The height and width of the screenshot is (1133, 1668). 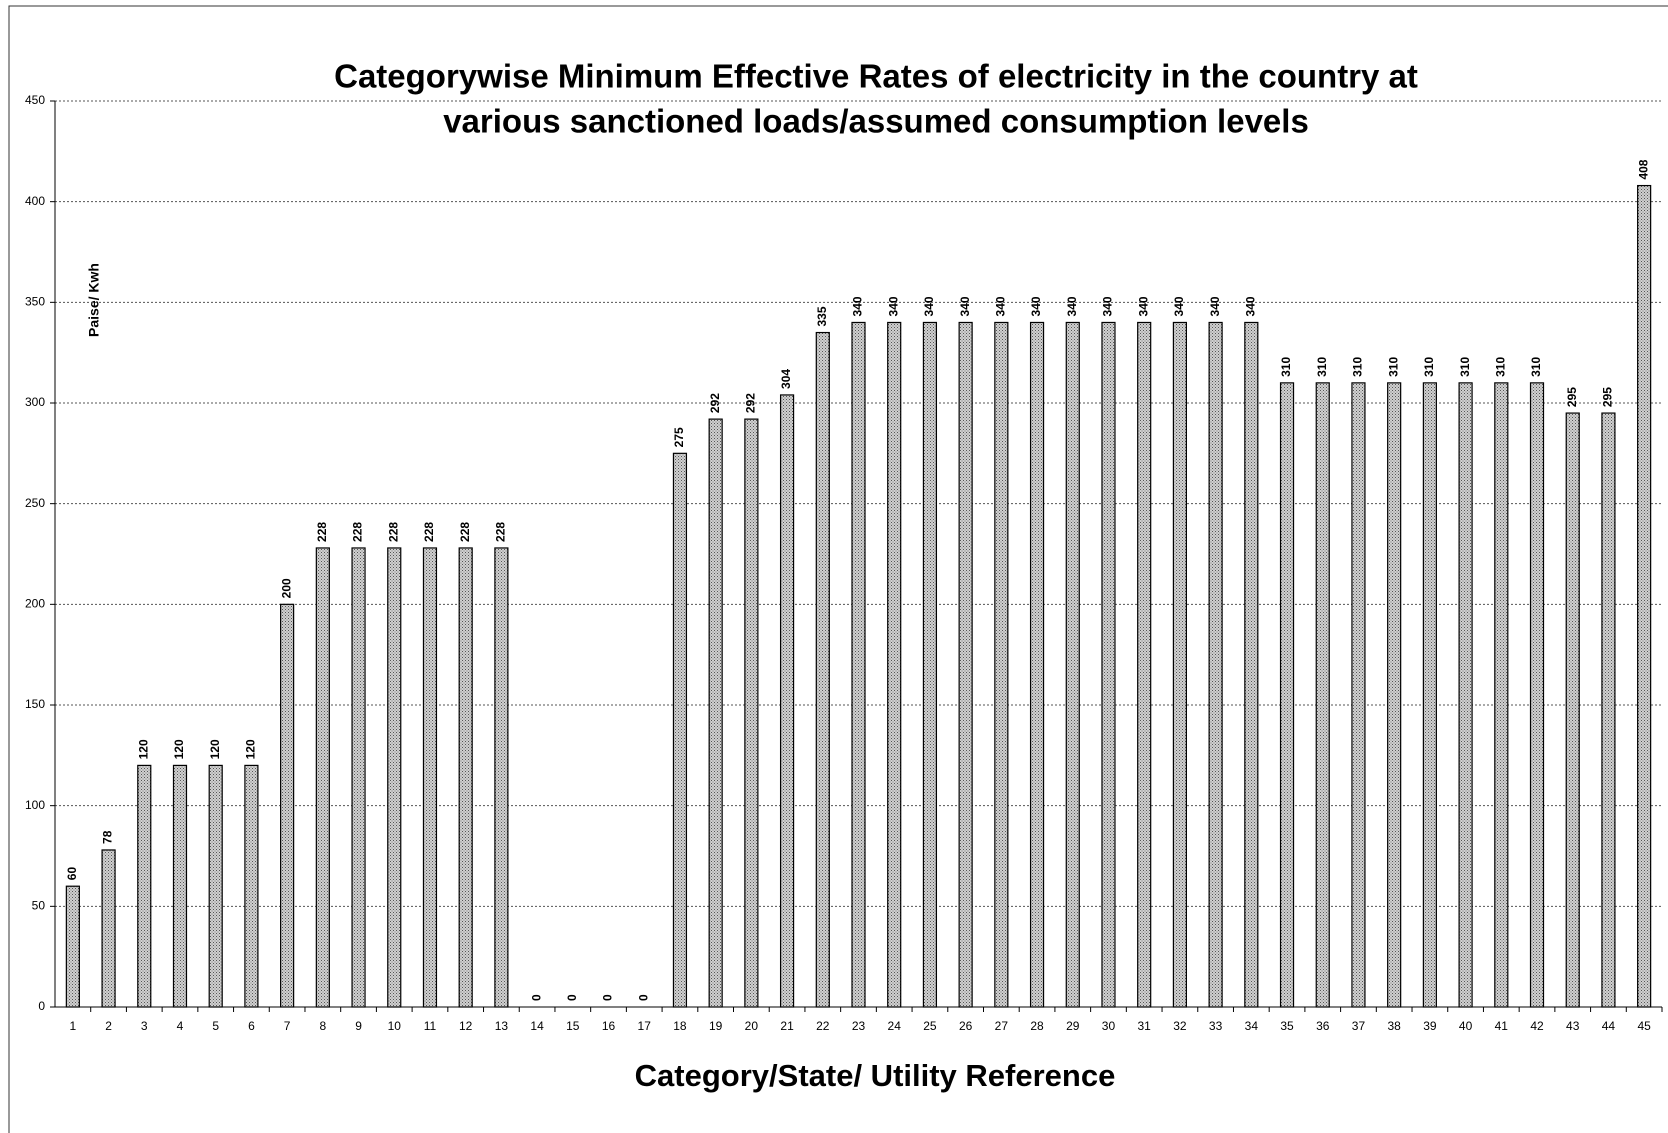 What do you see at coordinates (35, 100) in the screenshot?
I see `y-tick-label: 450` at bounding box center [35, 100].